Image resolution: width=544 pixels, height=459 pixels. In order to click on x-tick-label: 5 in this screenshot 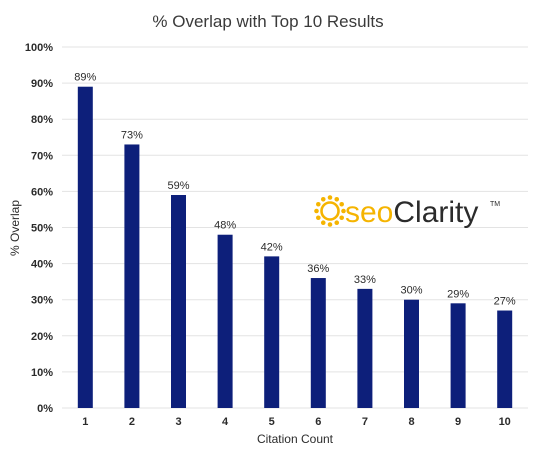, I will do `click(272, 422)`.